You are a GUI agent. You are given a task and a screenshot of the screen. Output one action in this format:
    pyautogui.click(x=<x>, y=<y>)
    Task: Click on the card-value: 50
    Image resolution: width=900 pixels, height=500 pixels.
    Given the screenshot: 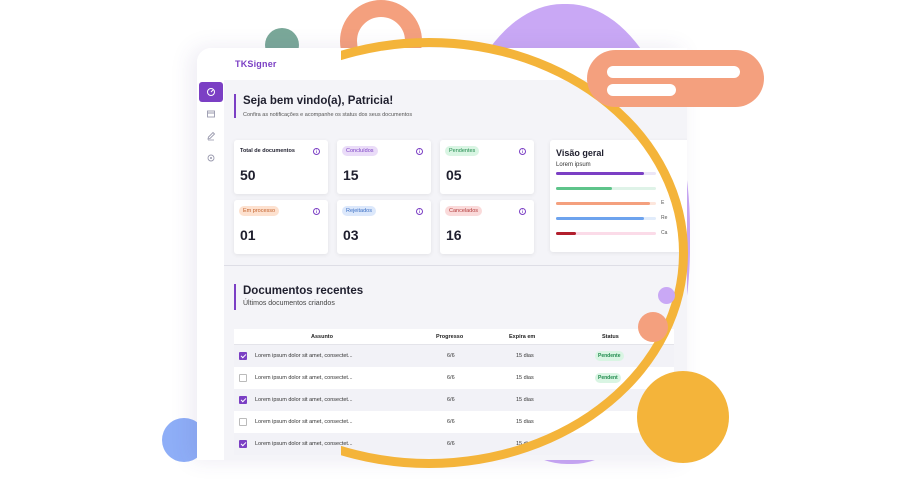 What is the action you would take?
    pyautogui.click(x=248, y=175)
    